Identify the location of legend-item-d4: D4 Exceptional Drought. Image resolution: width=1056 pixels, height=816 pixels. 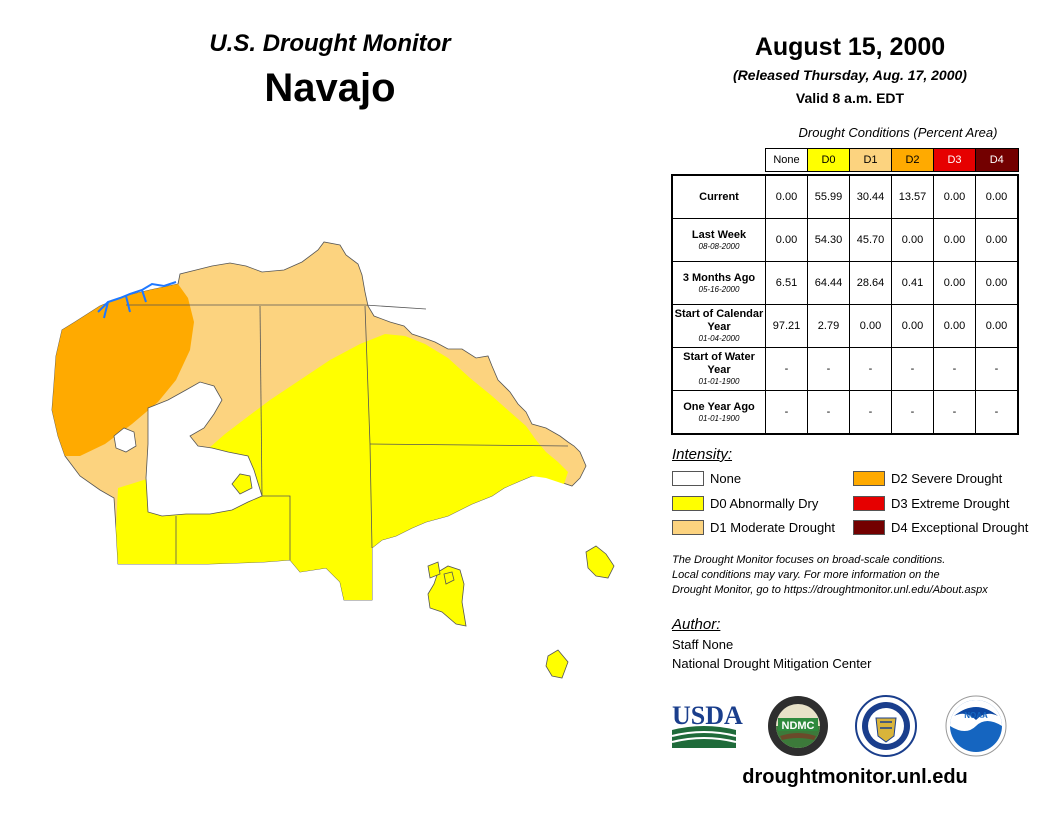
(940, 527).